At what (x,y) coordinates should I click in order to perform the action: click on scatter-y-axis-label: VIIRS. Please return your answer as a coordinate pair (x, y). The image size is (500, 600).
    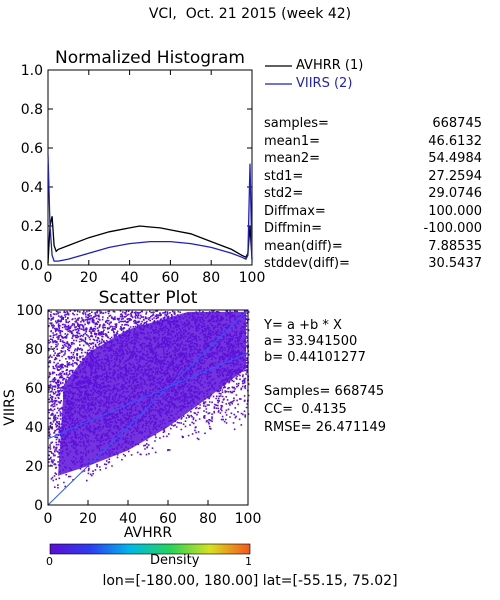
    Looking at the image, I should click on (10, 407).